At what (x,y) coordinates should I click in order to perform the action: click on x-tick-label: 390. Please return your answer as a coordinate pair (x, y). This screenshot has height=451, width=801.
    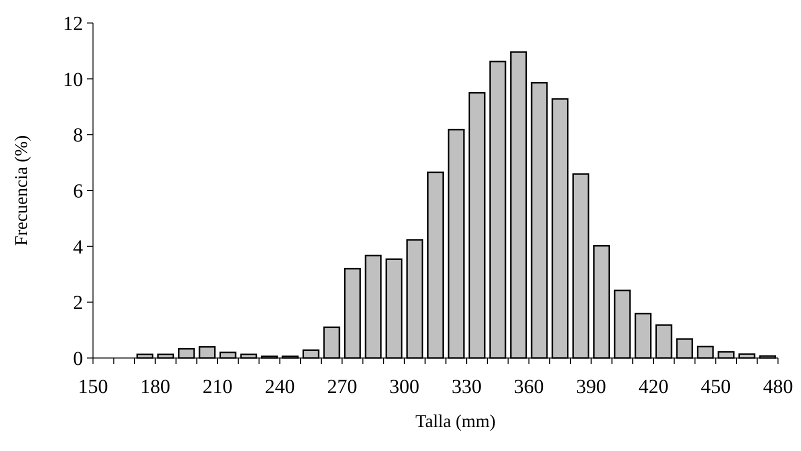
    Looking at the image, I should click on (591, 387).